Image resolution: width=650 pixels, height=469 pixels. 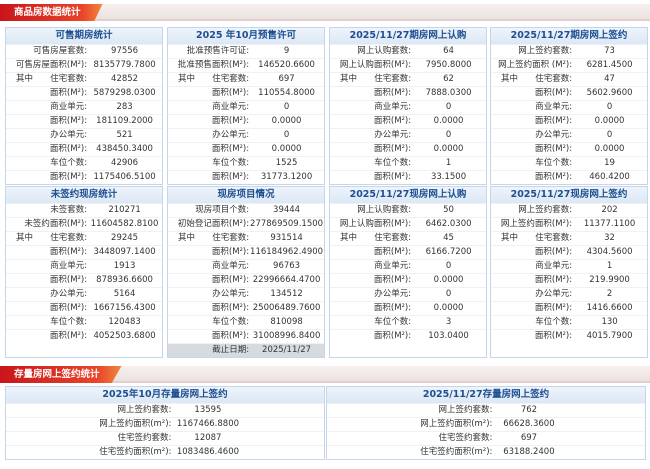 I want to click on data-row: 办公单元: 521, so click(x=84, y=135).